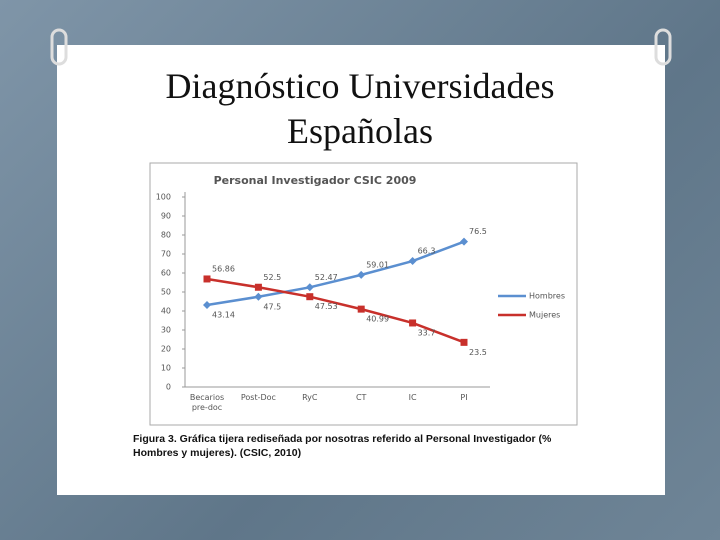 This screenshot has height=540, width=720. Describe the element at coordinates (478, 352) in the screenshot. I see `data-label: 23.5` at that location.